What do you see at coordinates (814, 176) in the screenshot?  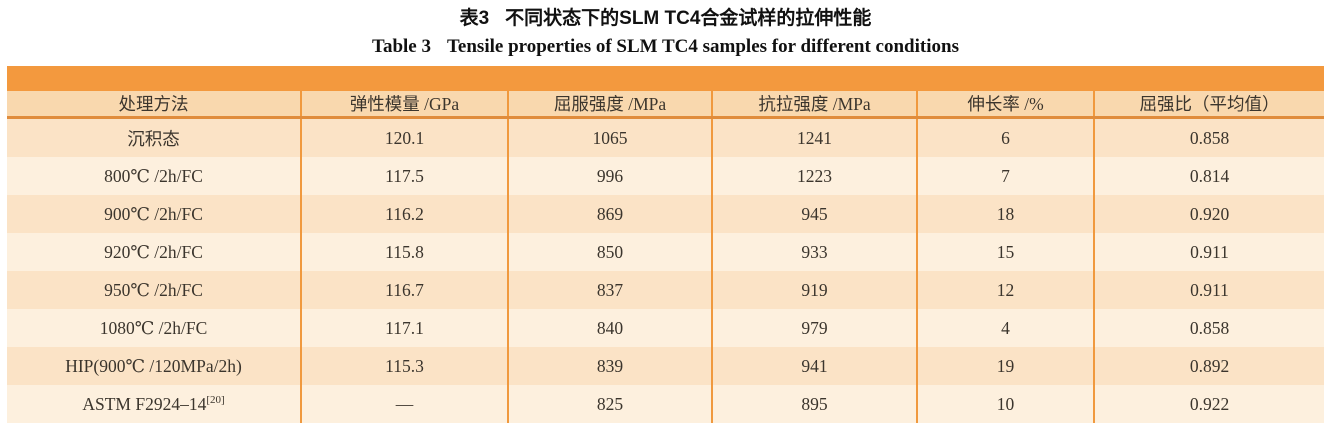 I see `value-cell: 1223` at bounding box center [814, 176].